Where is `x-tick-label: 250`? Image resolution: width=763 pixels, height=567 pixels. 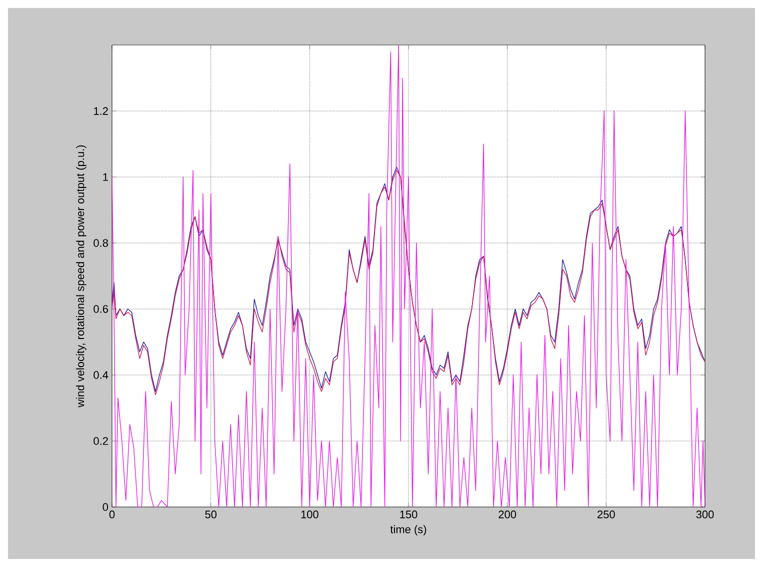
x-tick-label: 250 is located at coordinates (606, 514).